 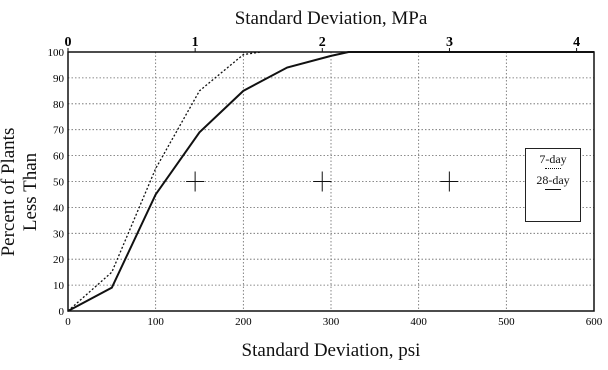 I want to click on legend-swatch-28-day, so click(x=553, y=189).